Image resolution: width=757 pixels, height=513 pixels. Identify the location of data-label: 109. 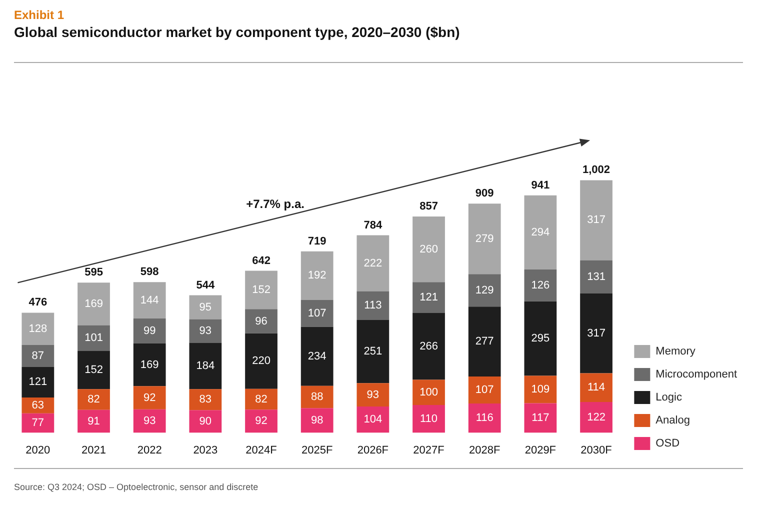
(540, 390).